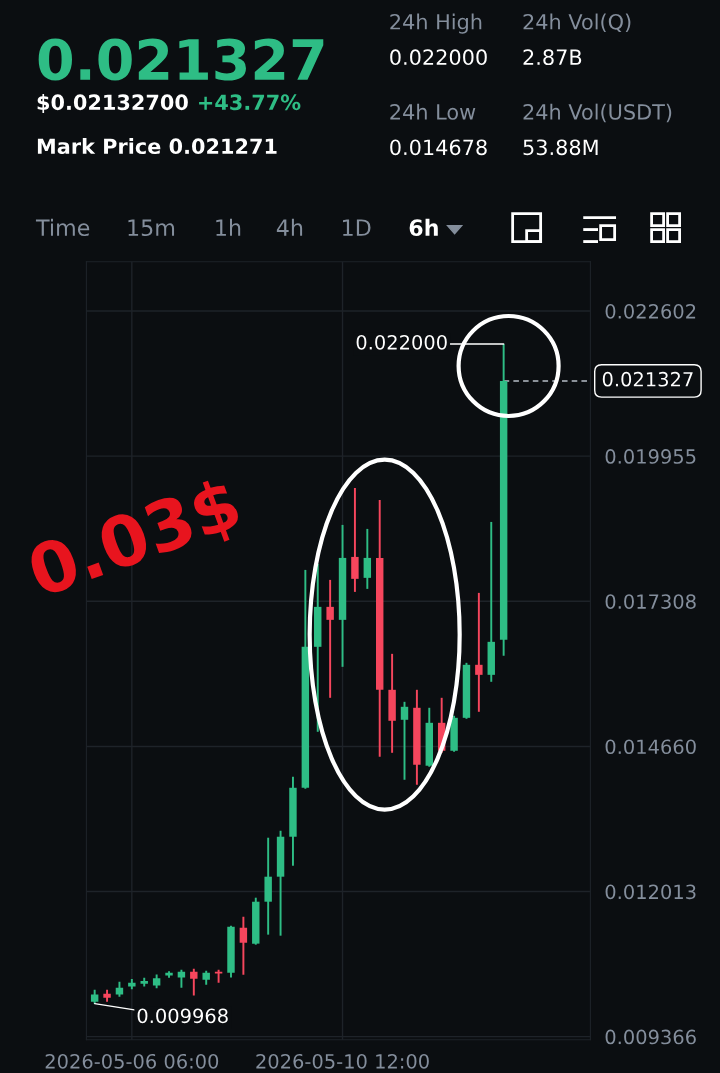 Image resolution: width=720 pixels, height=1073 pixels. Describe the element at coordinates (401, 342) in the screenshot. I see `annotation: 0.022000` at that location.